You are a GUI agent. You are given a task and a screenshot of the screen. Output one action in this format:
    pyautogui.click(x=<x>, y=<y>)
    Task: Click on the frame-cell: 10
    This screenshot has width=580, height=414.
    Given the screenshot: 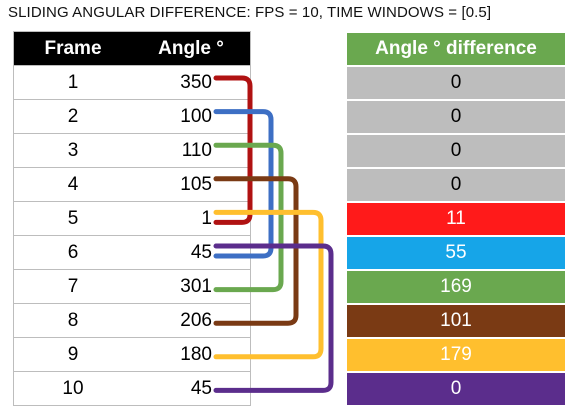 What is the action you would take?
    pyautogui.click(x=72, y=388)
    